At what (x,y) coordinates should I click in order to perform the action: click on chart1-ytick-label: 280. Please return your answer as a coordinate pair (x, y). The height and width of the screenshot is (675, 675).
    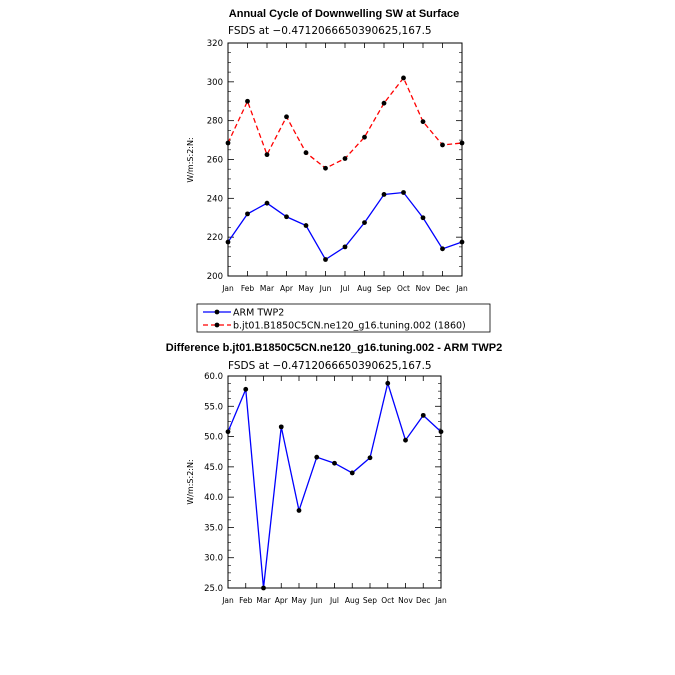
    Looking at the image, I should click on (215, 122).